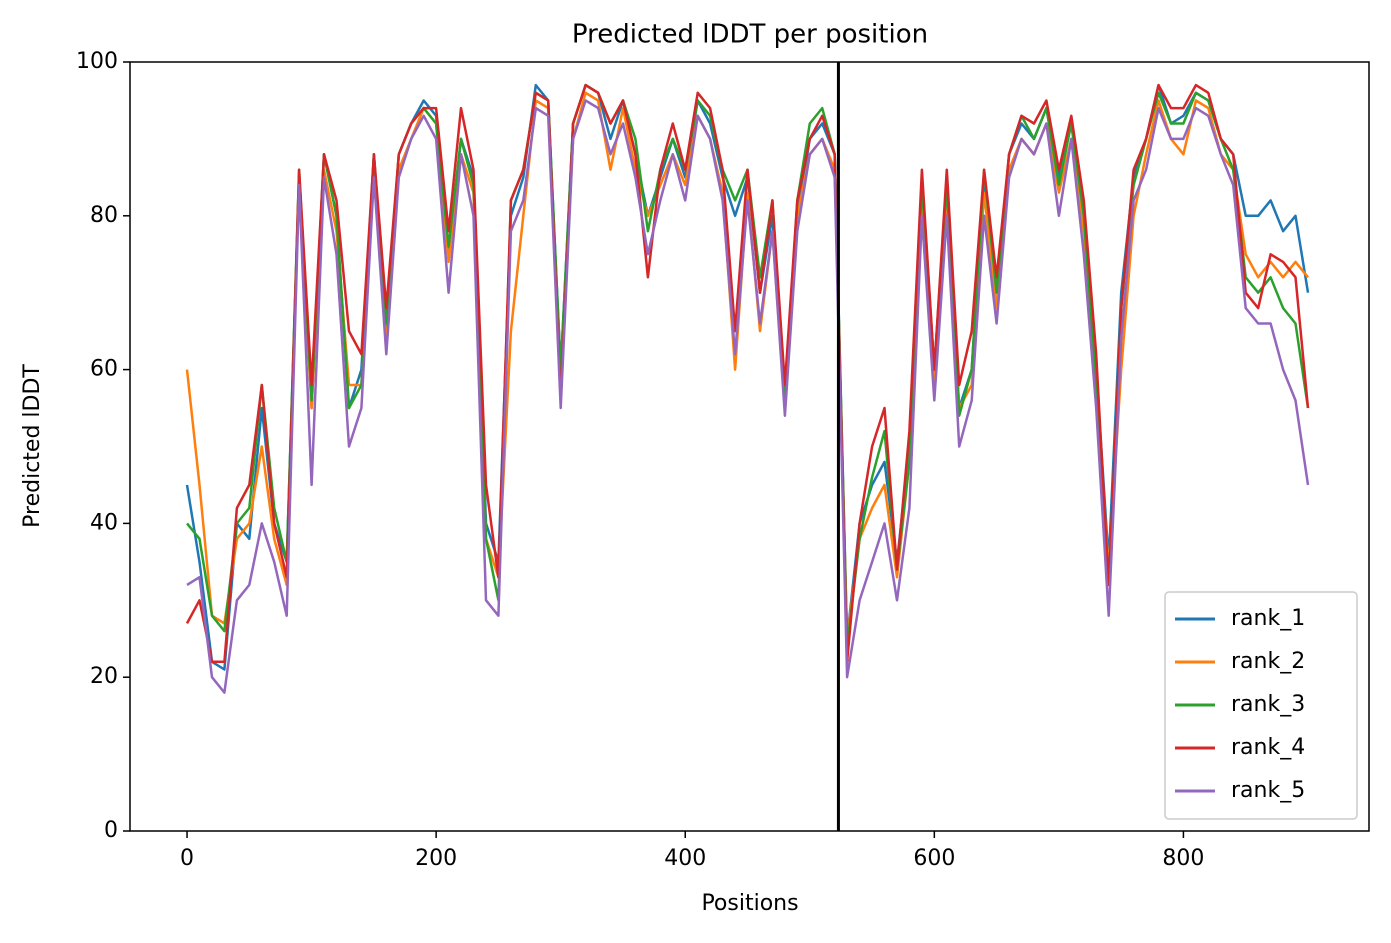 The width and height of the screenshot is (1391, 943). I want to click on x-tick-label: 200, so click(436, 858).